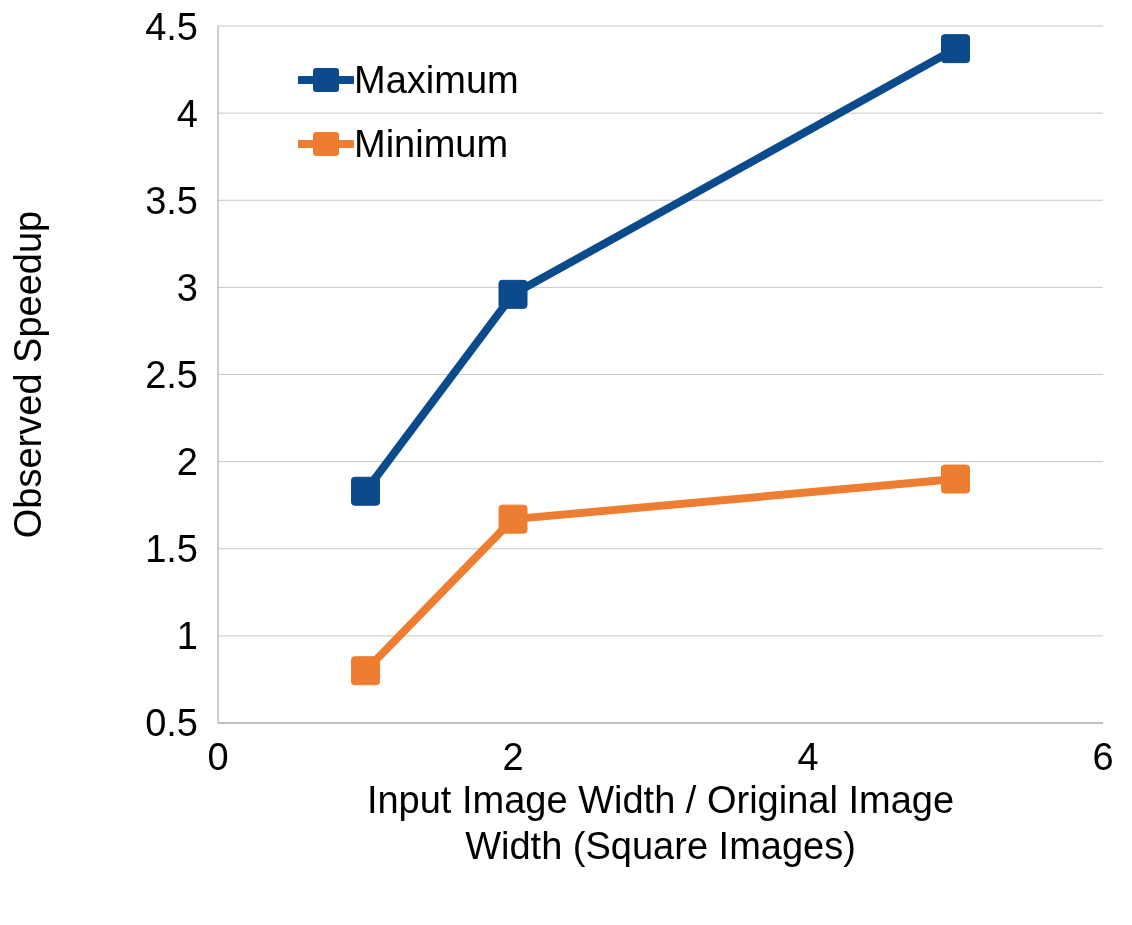  I want to click on legend-label: Maximum, so click(436, 80).